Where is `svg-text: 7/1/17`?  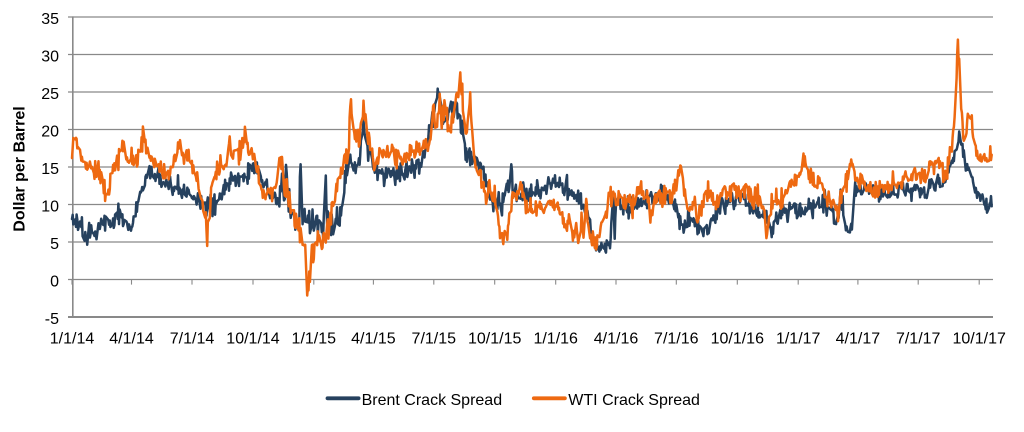
svg-text: 7/1/17 is located at coordinates (918, 339).